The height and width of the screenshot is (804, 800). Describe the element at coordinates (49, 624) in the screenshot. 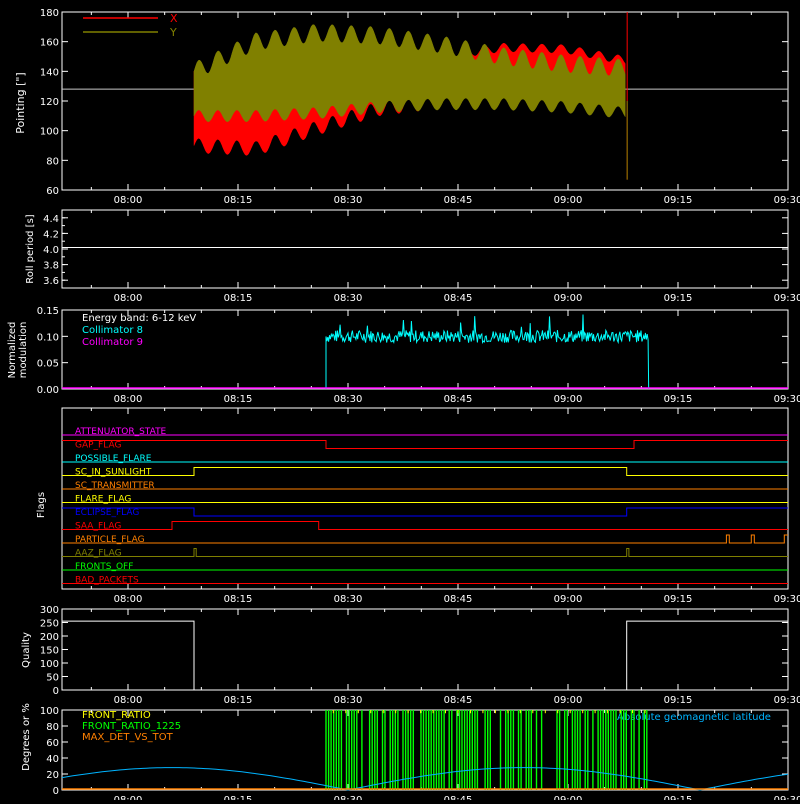

I see `y-tick-label: 250` at that location.